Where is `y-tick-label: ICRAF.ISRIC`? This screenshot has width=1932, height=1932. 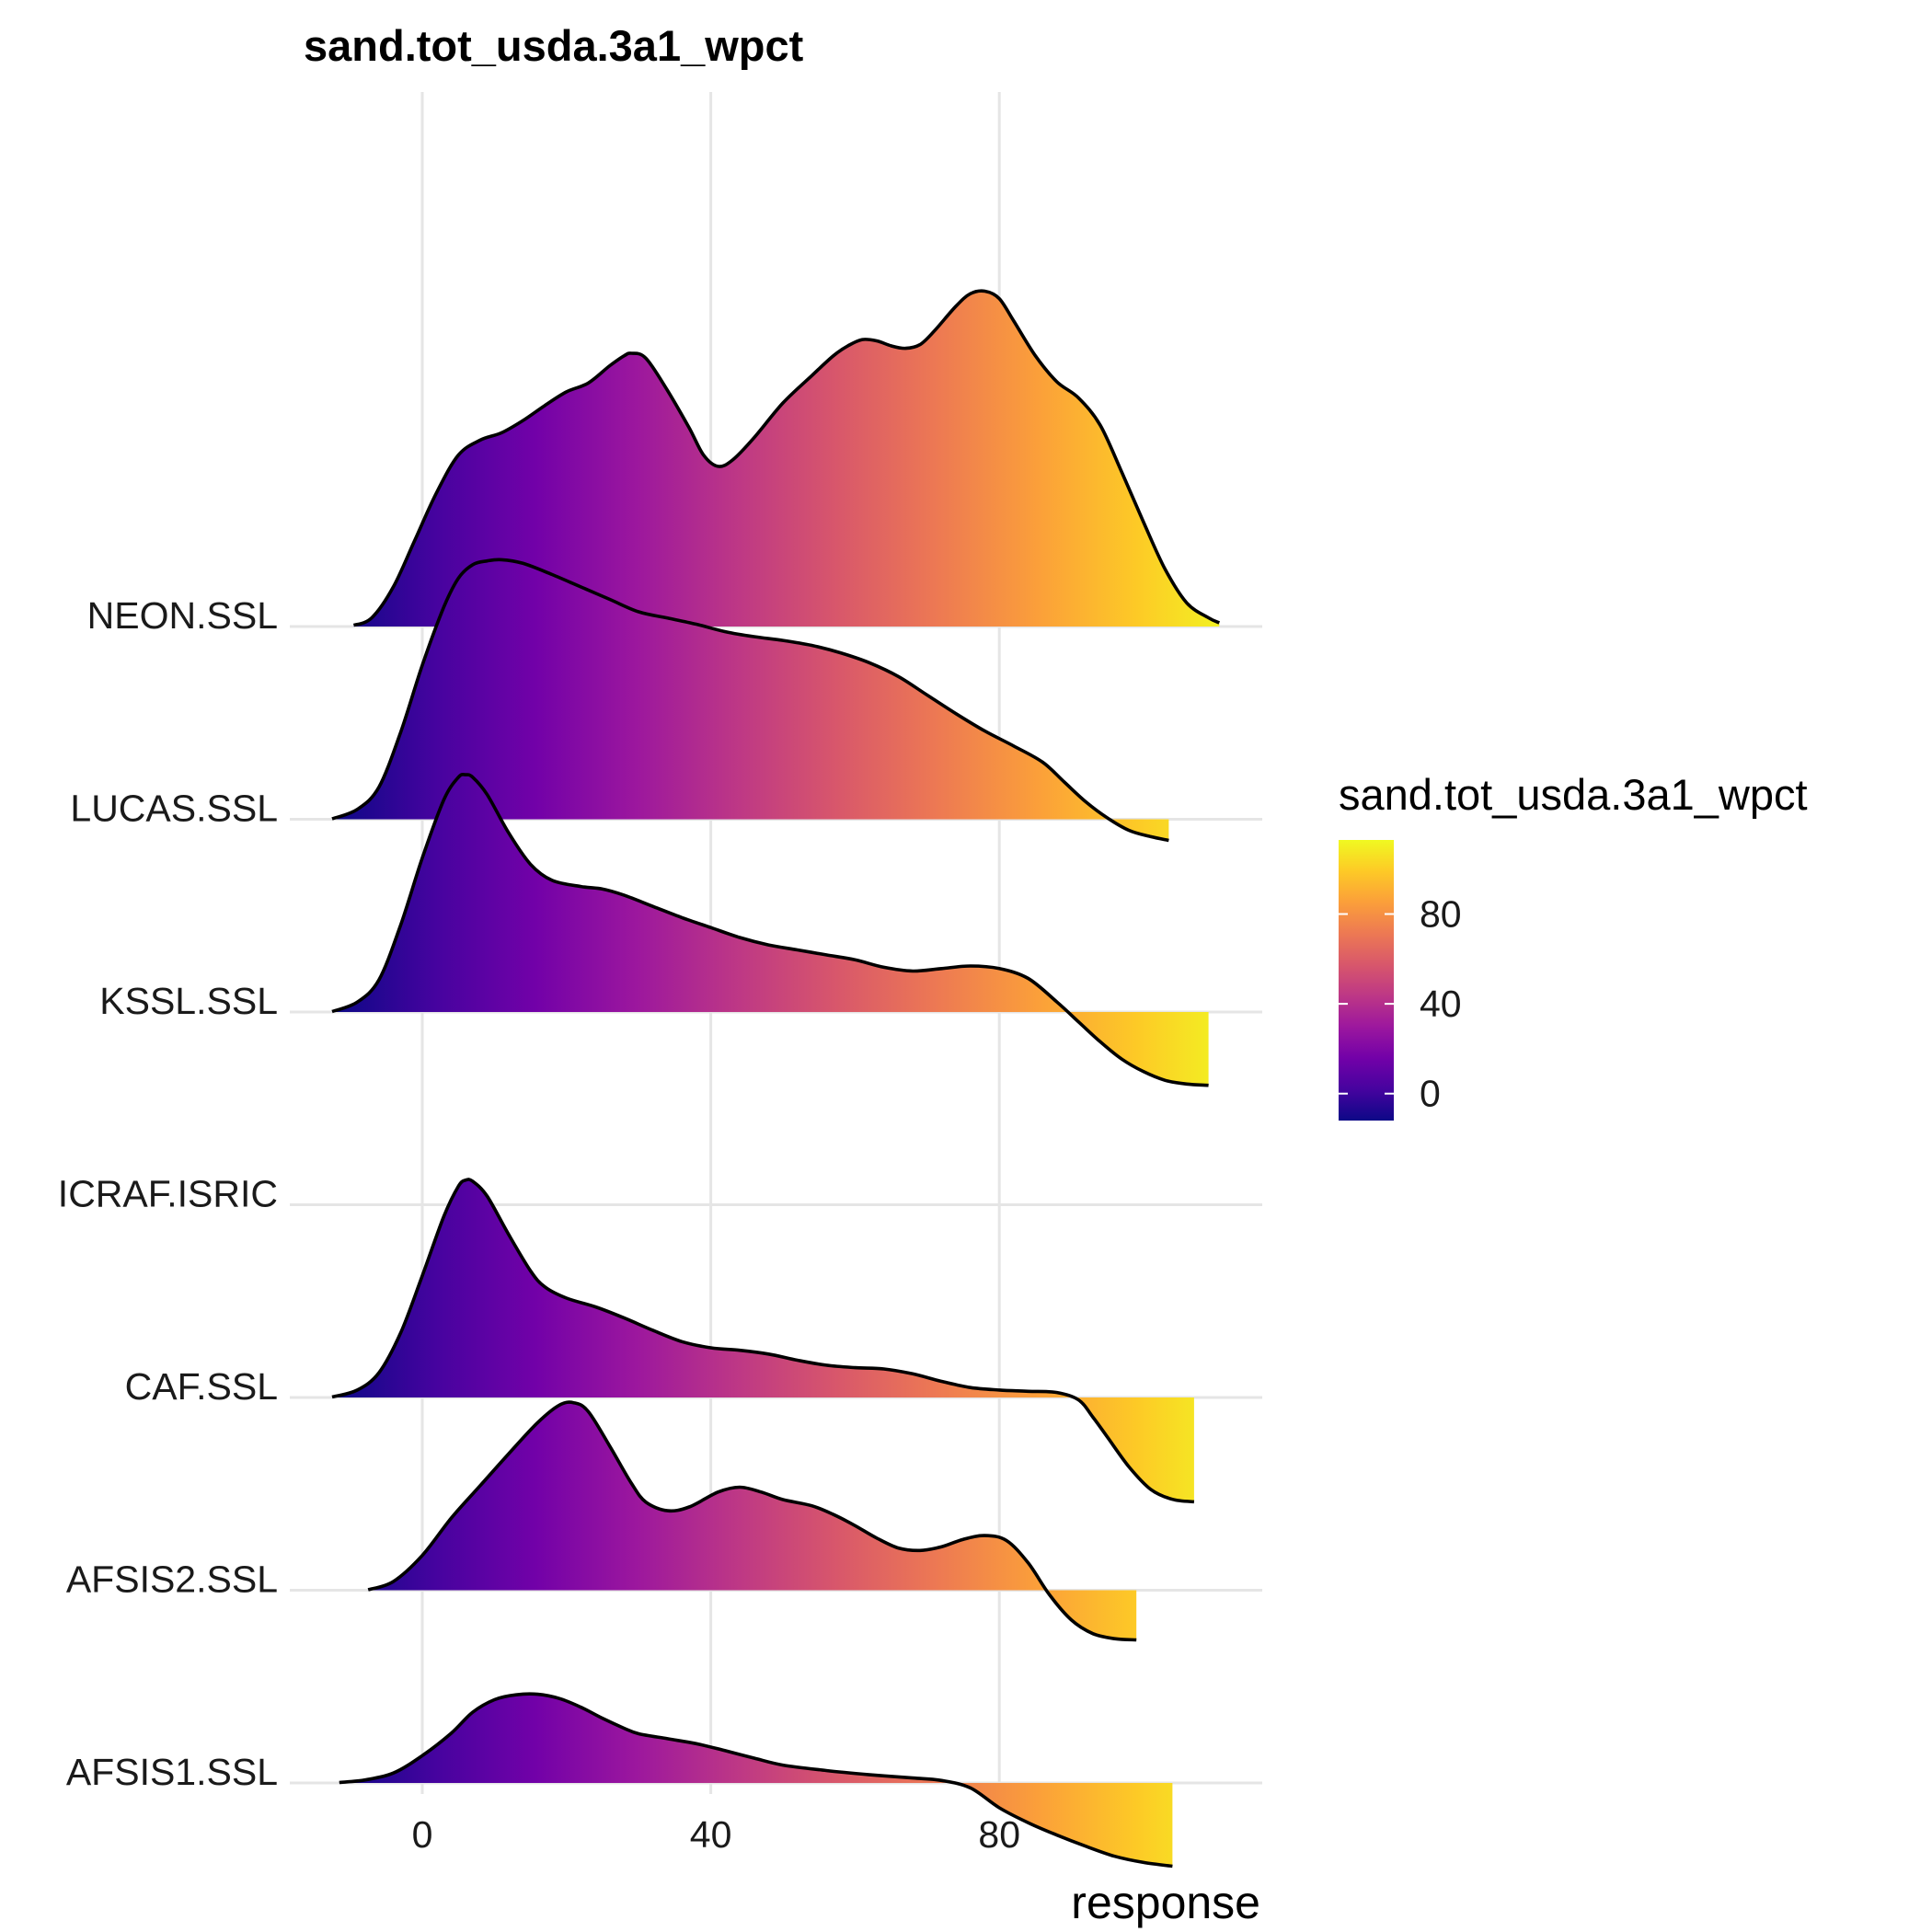 y-tick-label: ICRAF.ISRIC is located at coordinates (168, 1194).